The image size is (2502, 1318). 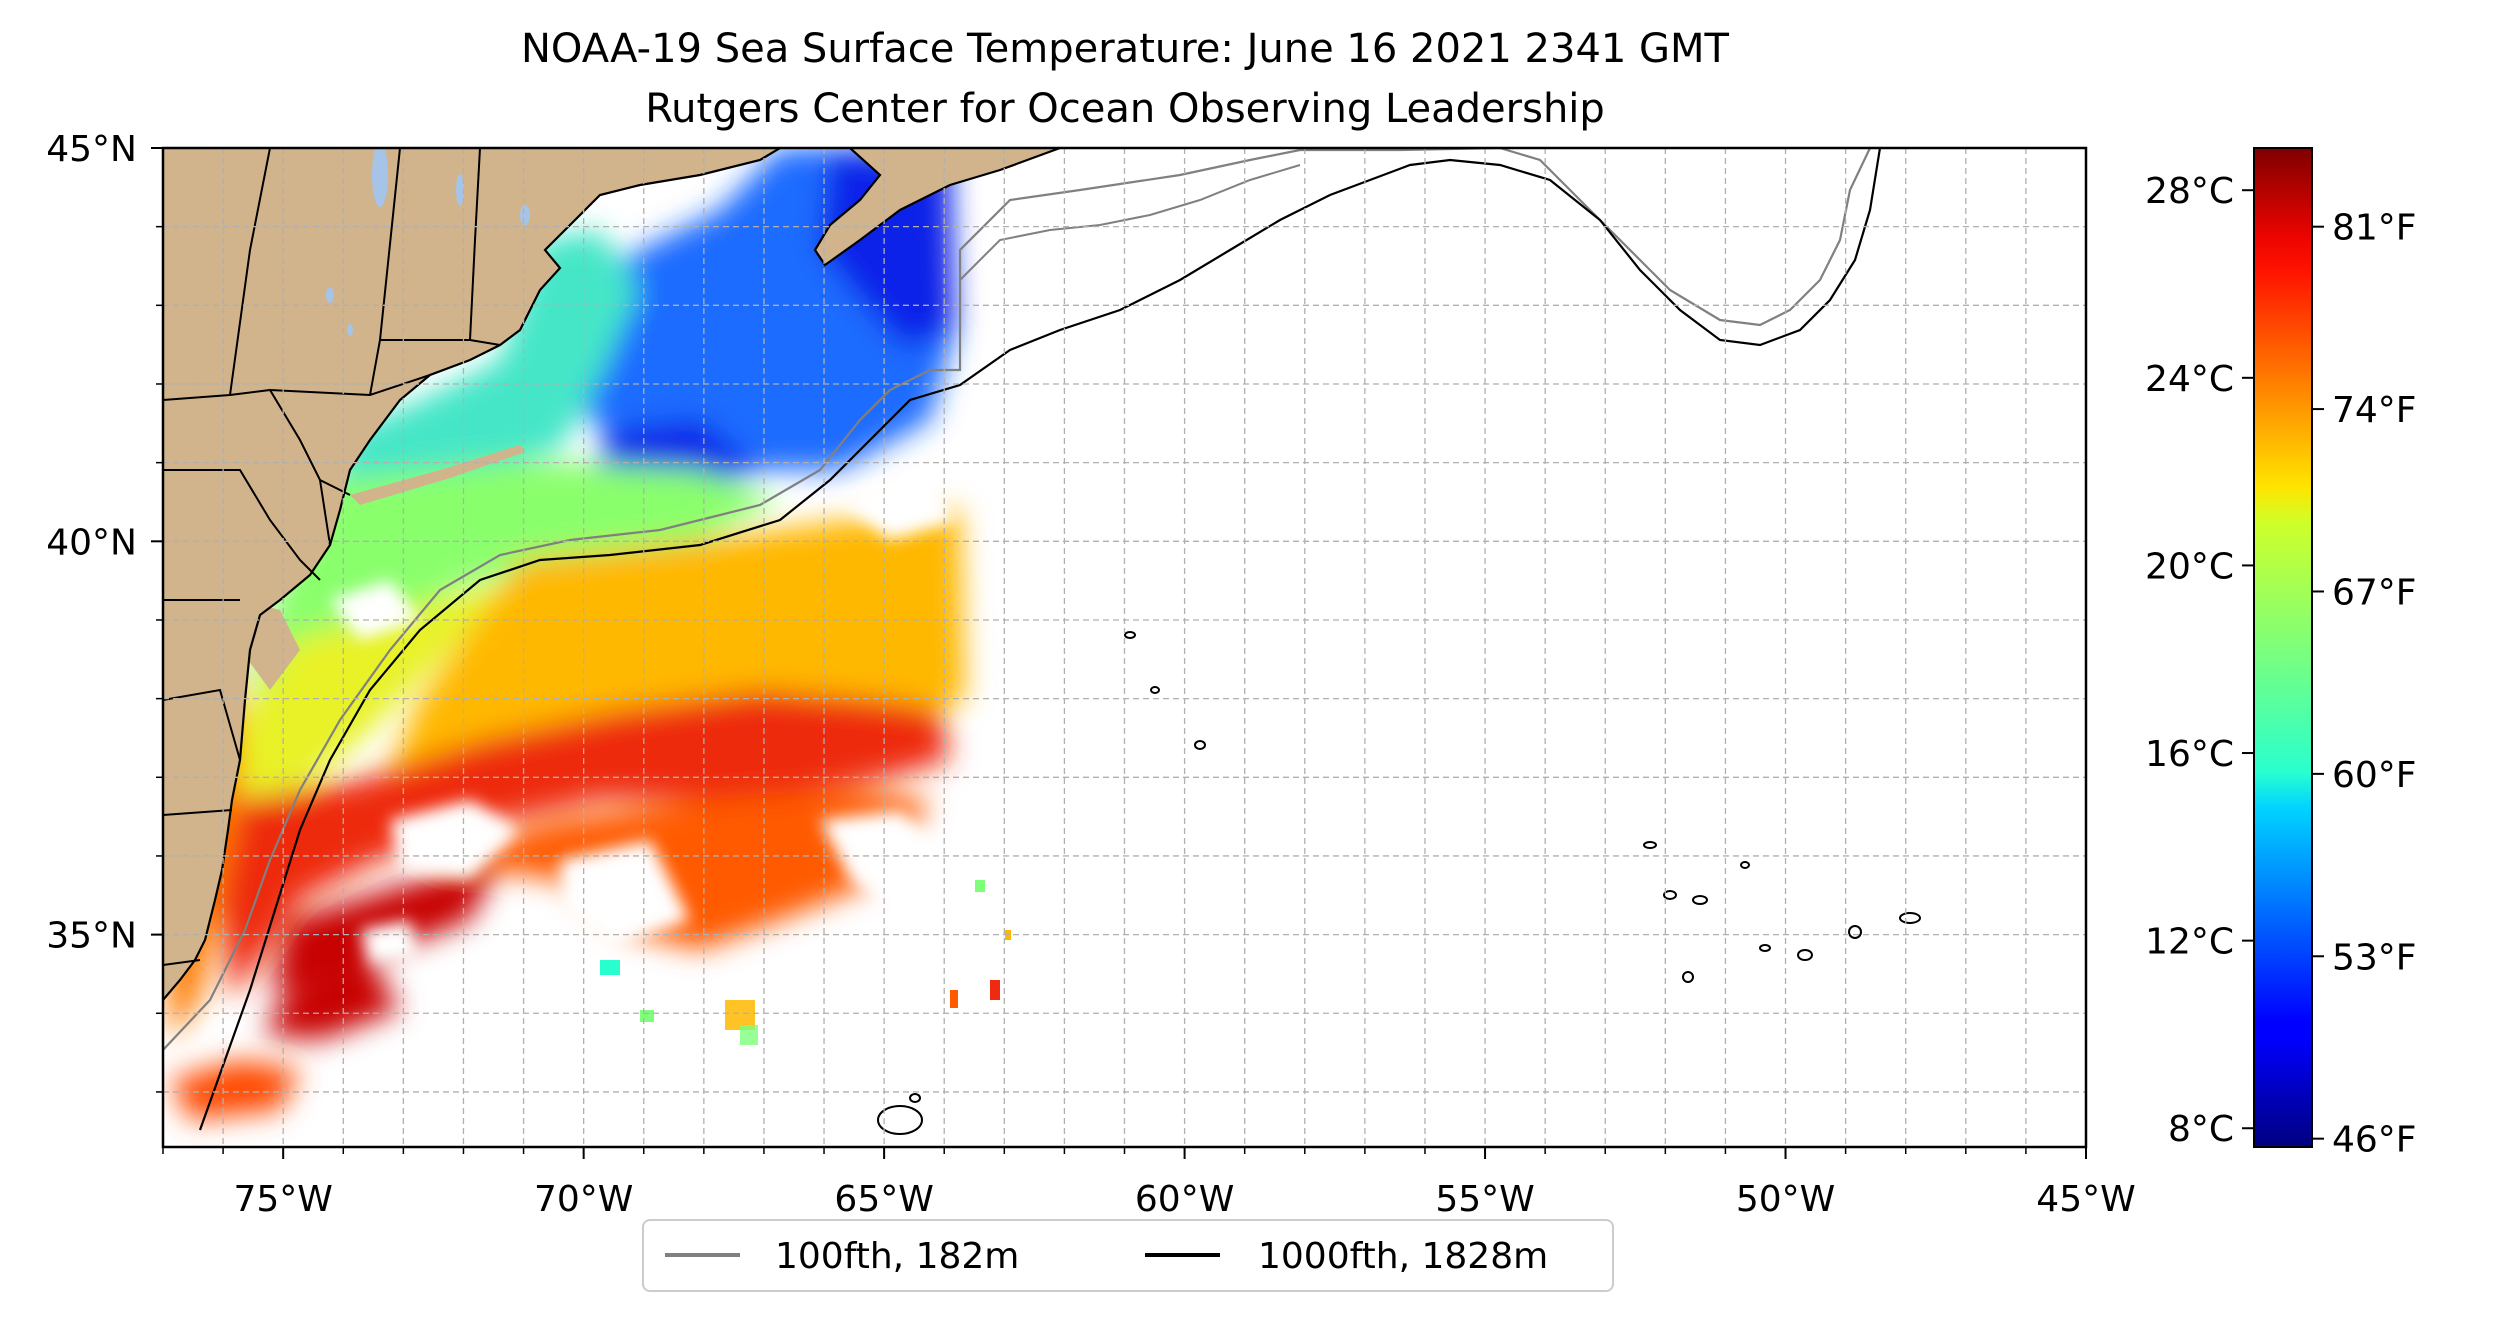 What do you see at coordinates (91, 936) in the screenshot?
I see `lat-tick-label: 35°N` at bounding box center [91, 936].